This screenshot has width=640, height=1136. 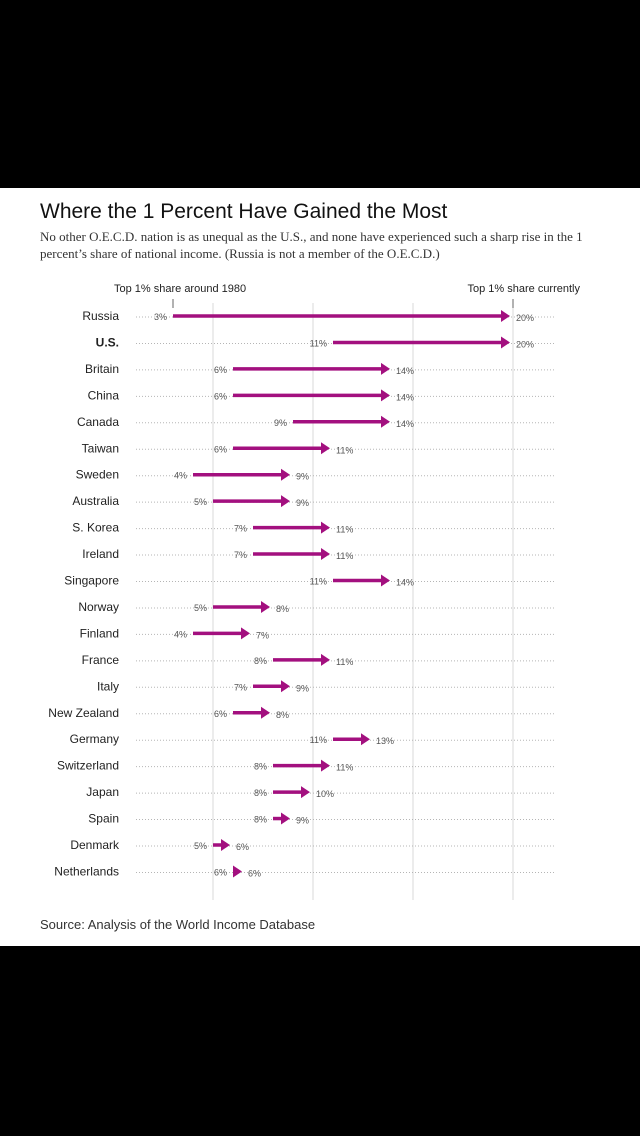 What do you see at coordinates (97, 475) in the screenshot?
I see `country-label: Sweden` at bounding box center [97, 475].